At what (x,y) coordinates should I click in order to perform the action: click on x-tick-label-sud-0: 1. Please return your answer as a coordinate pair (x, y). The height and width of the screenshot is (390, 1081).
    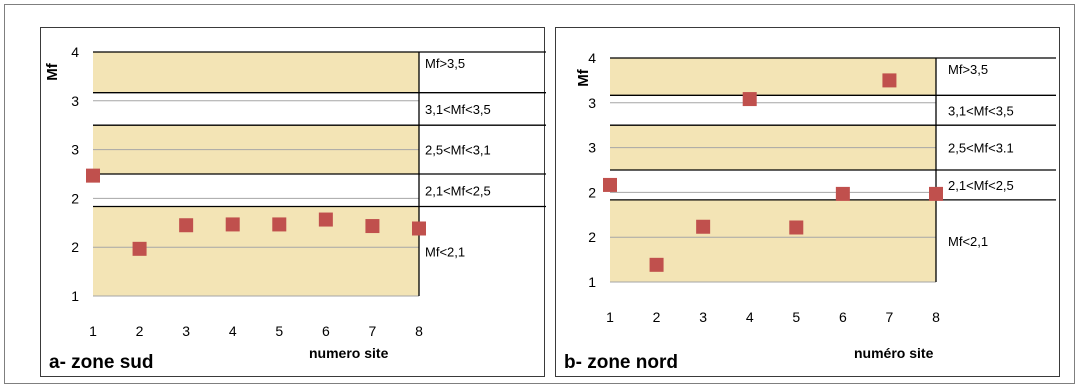
    Looking at the image, I should click on (93, 331).